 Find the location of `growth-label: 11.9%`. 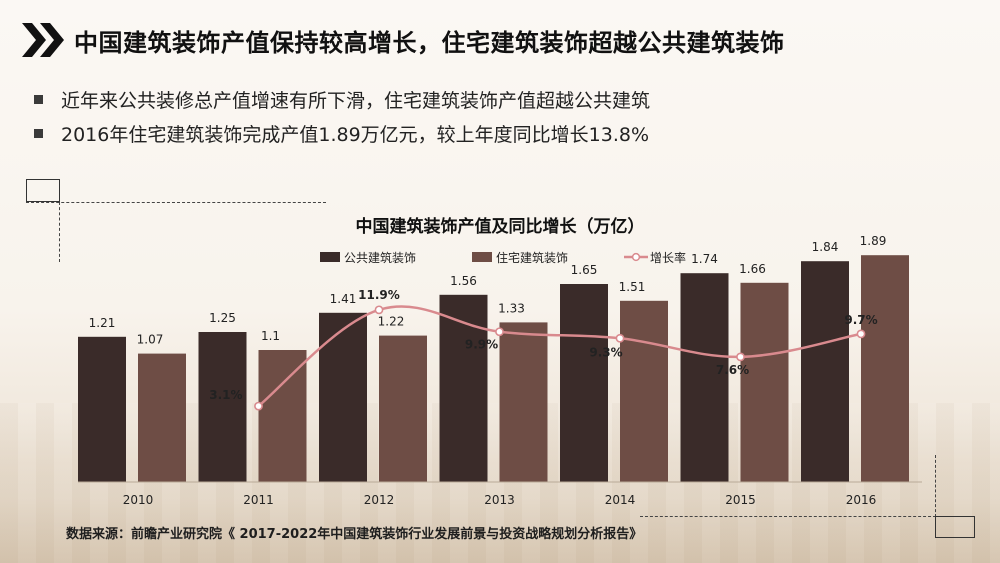

growth-label: 11.9% is located at coordinates (379, 295).